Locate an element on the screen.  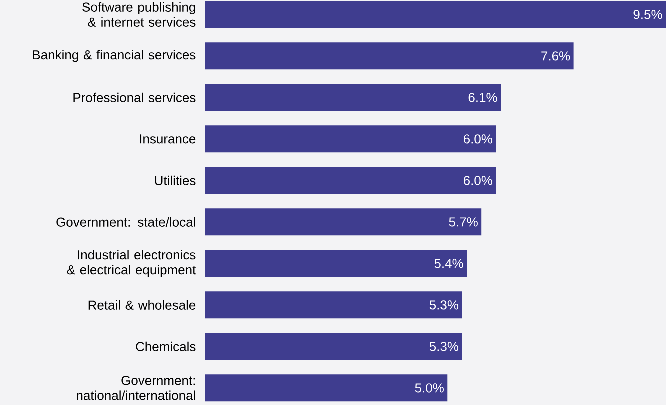
data-label: 5.0% is located at coordinates (429, 388).